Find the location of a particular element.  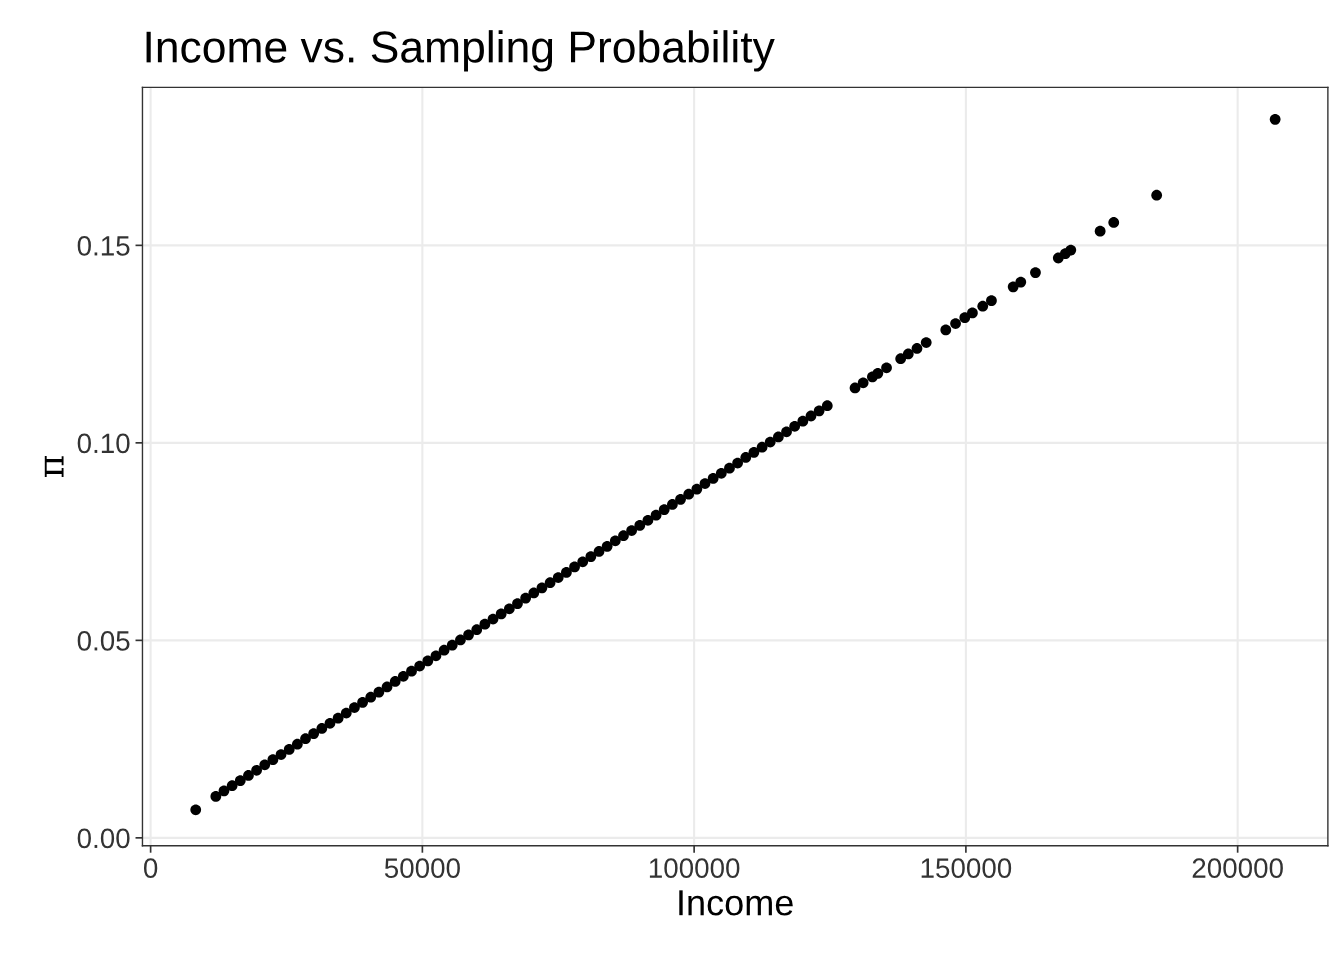

x-tick-label: 50000 is located at coordinates (422, 868).